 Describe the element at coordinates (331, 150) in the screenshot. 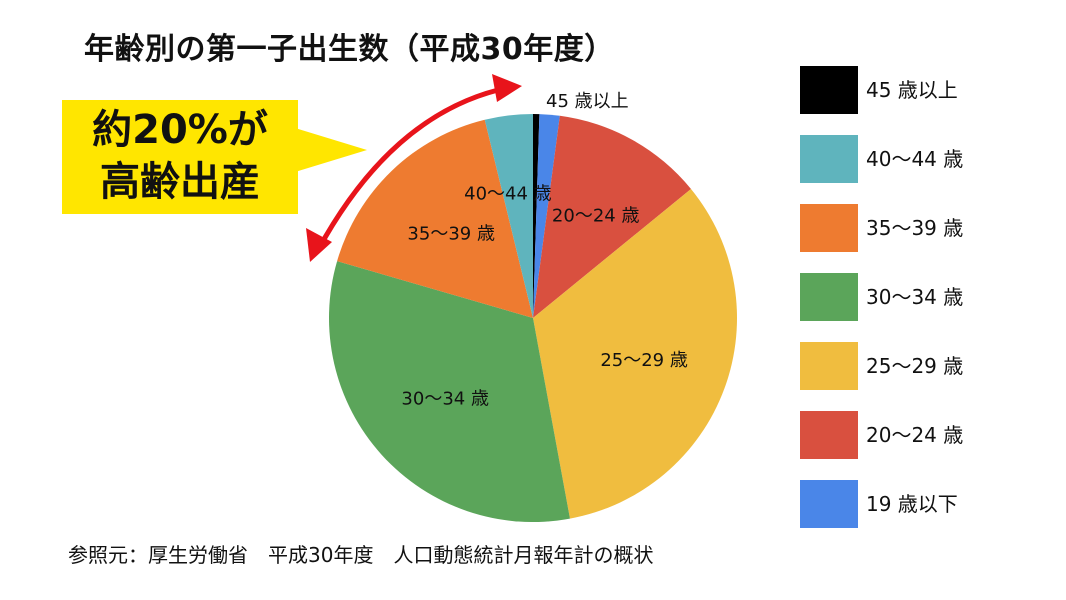

I see `callout-pointer` at that location.